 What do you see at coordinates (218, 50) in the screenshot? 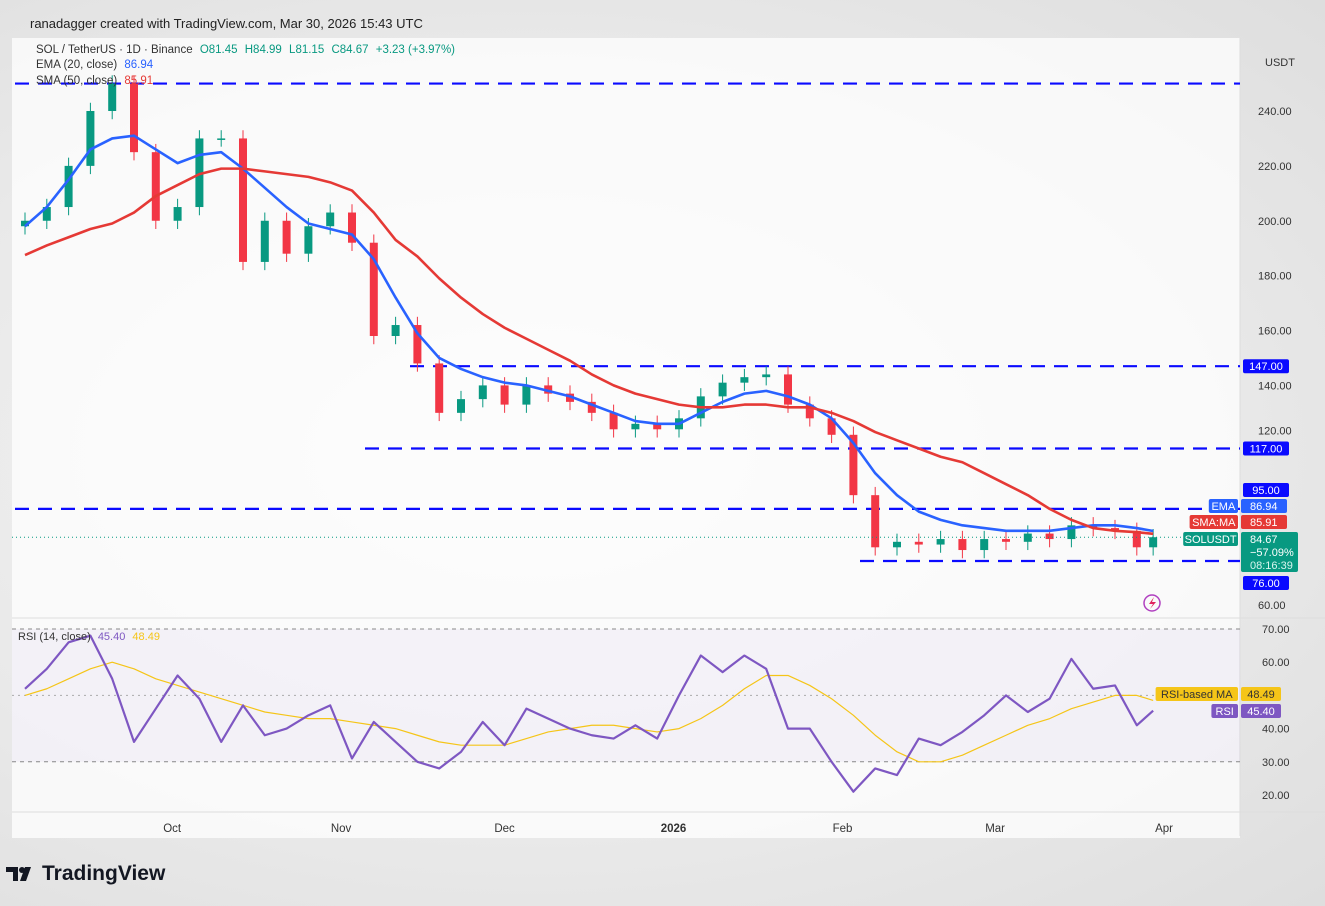
I see `open-value: O81.45` at bounding box center [218, 50].